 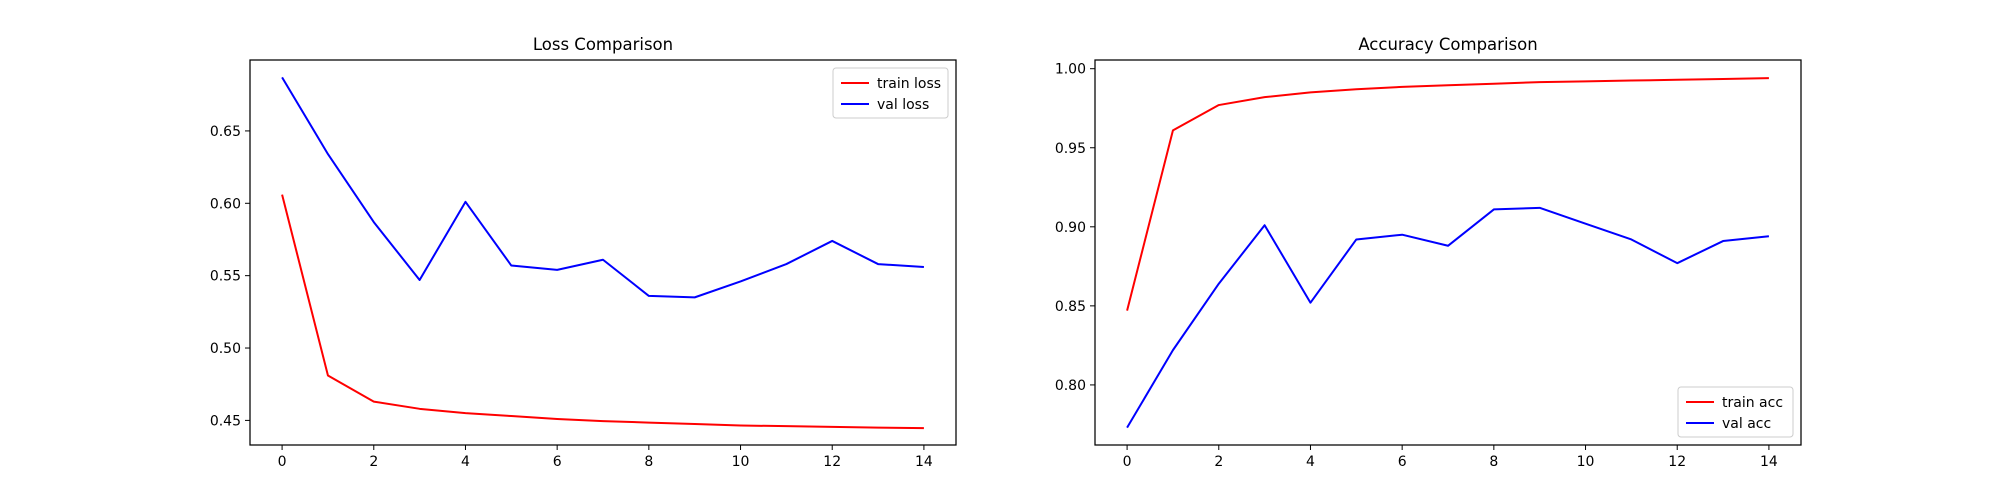 I want to click on legend-label: val loss, so click(x=903, y=105).